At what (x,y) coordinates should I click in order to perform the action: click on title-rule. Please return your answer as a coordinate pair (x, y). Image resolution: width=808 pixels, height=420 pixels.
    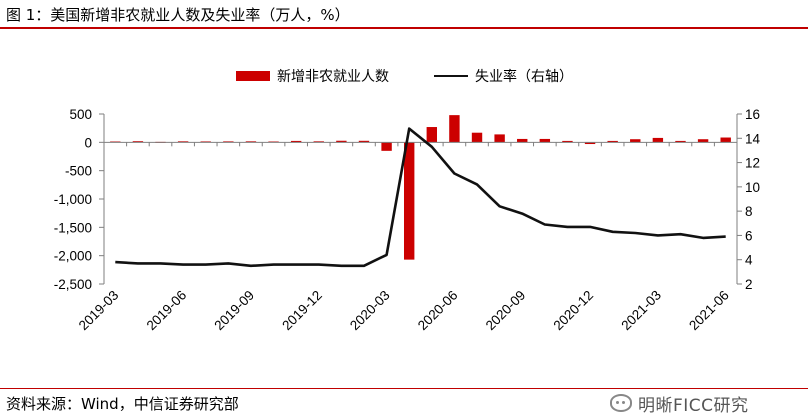
    Looking at the image, I should click on (404, 28).